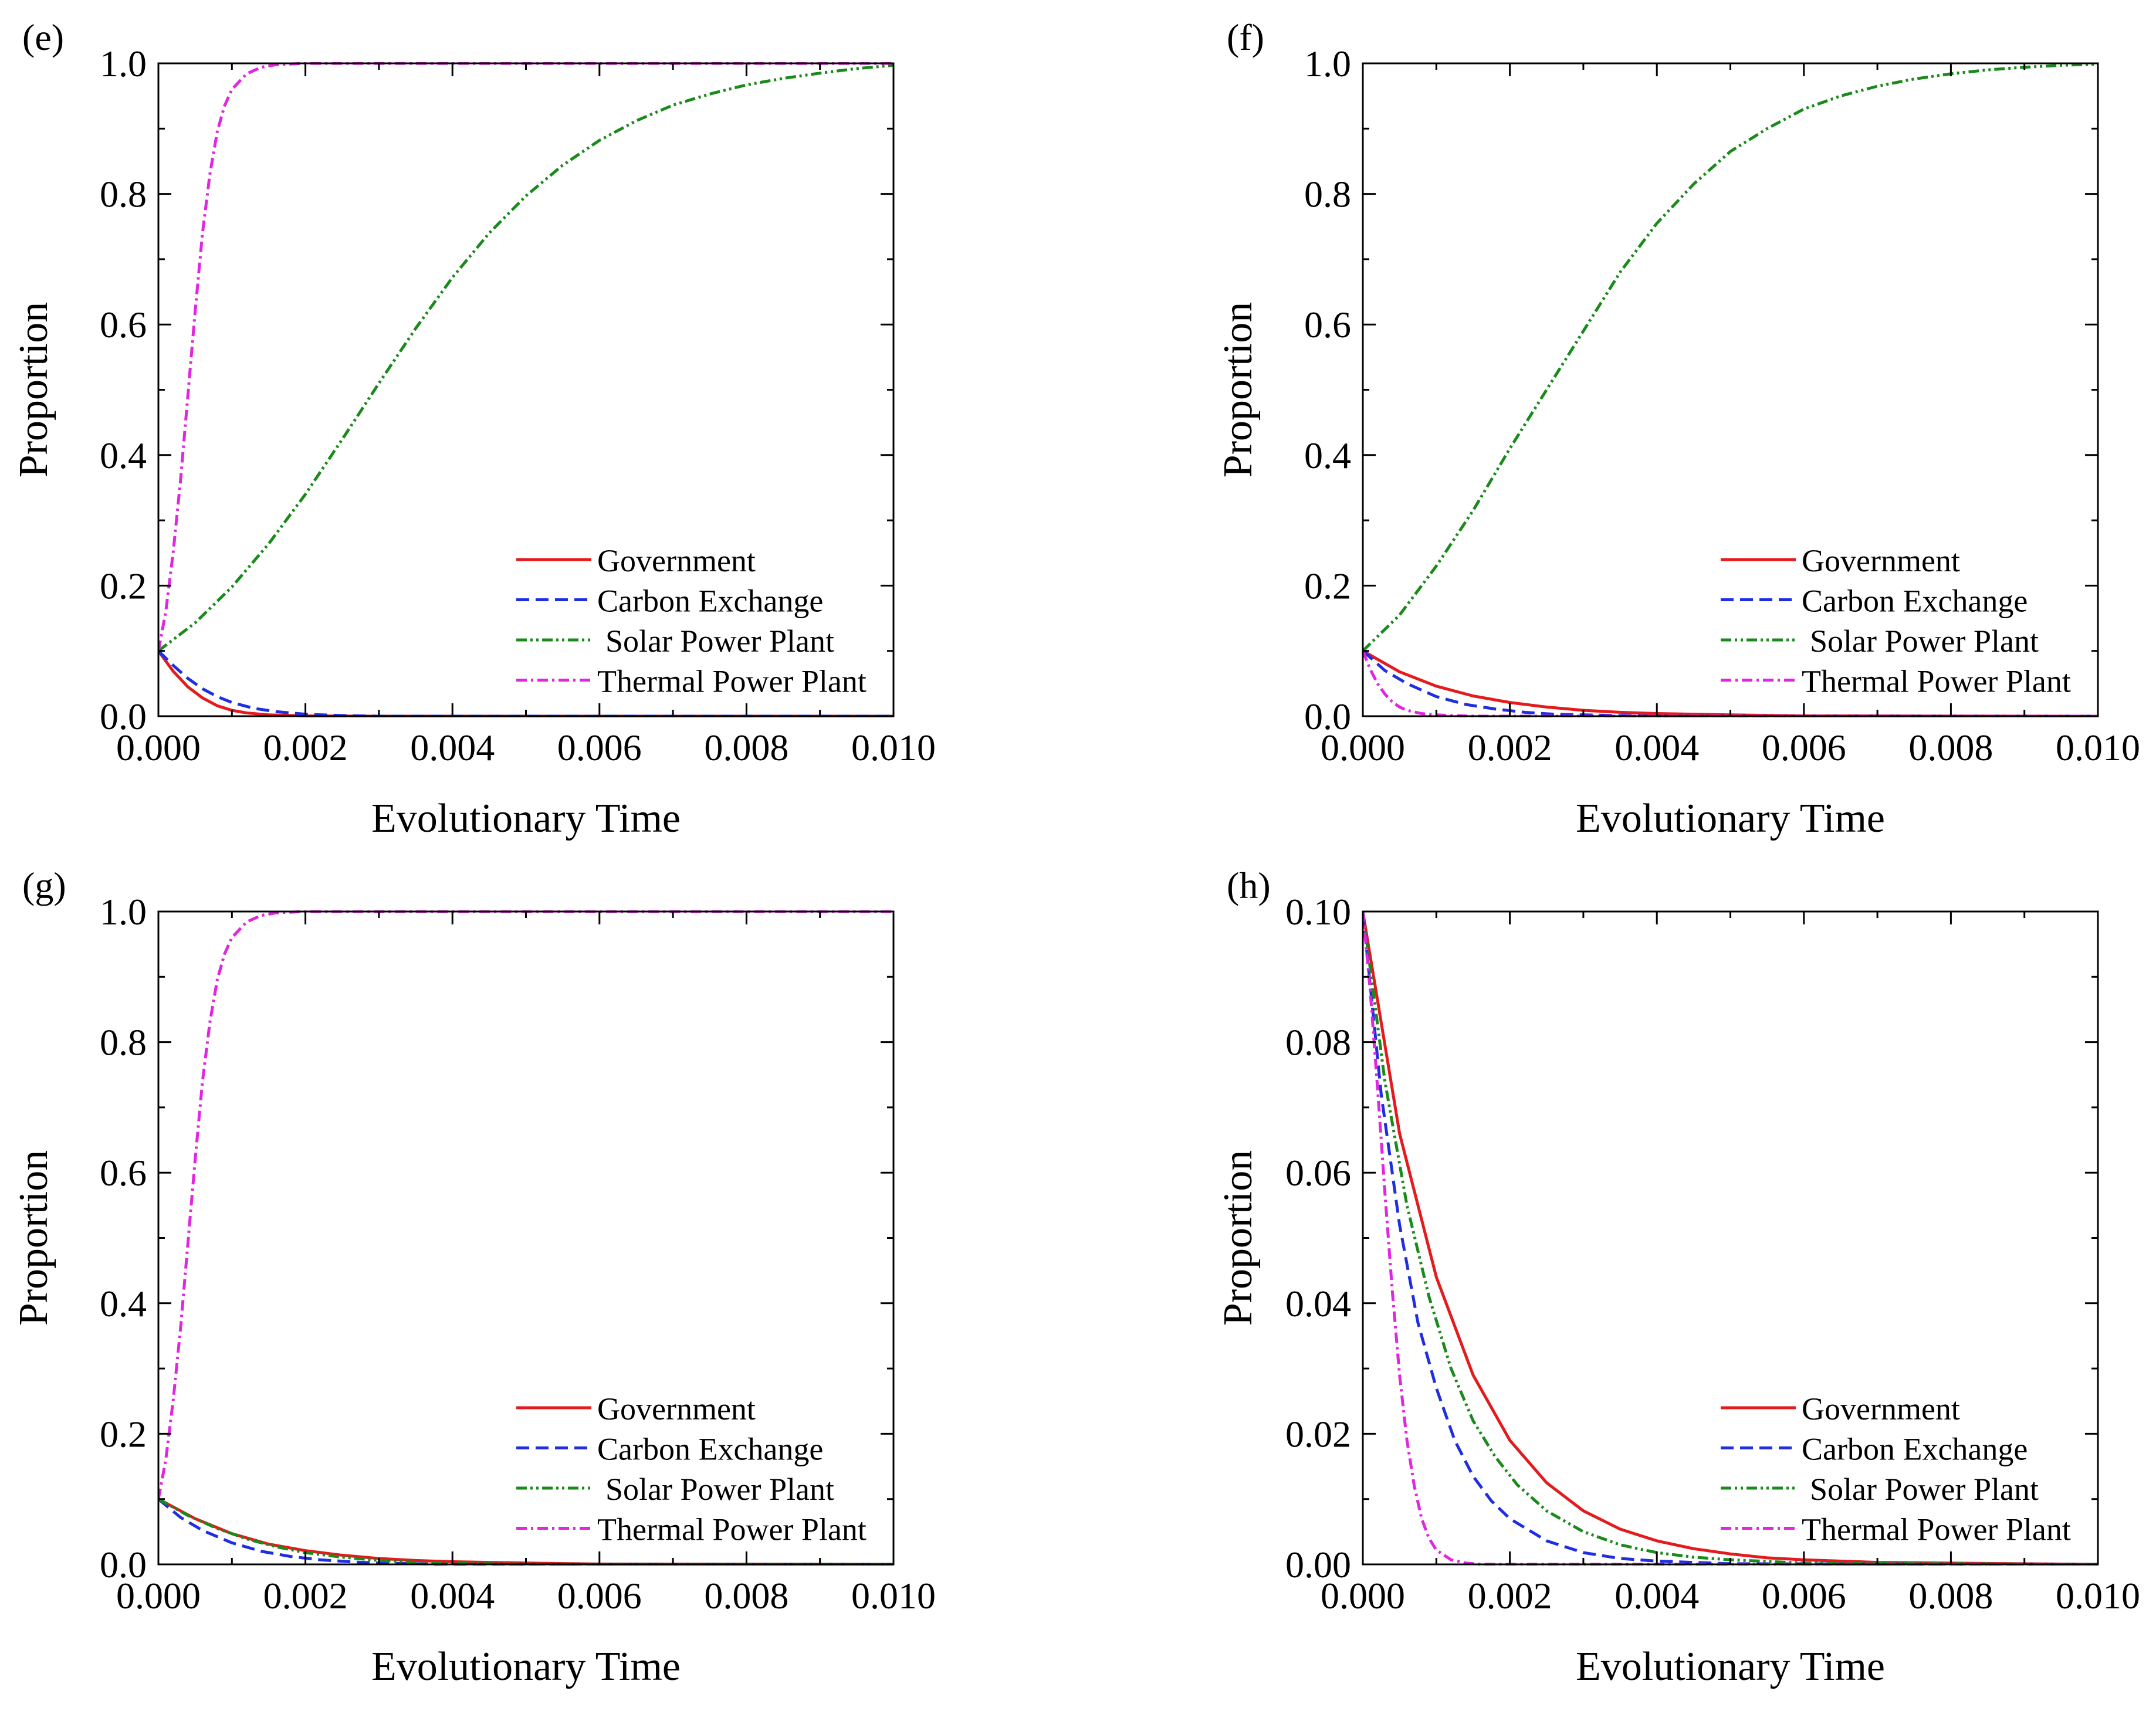  I want to click on series-line-government, so click(1730, 1238).